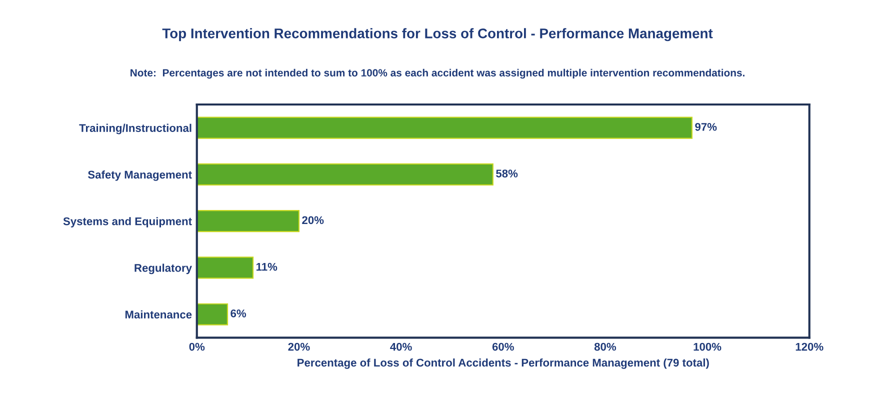 Image resolution: width=875 pixels, height=402 pixels. I want to click on y-tick-label: Safety Management, so click(140, 175).